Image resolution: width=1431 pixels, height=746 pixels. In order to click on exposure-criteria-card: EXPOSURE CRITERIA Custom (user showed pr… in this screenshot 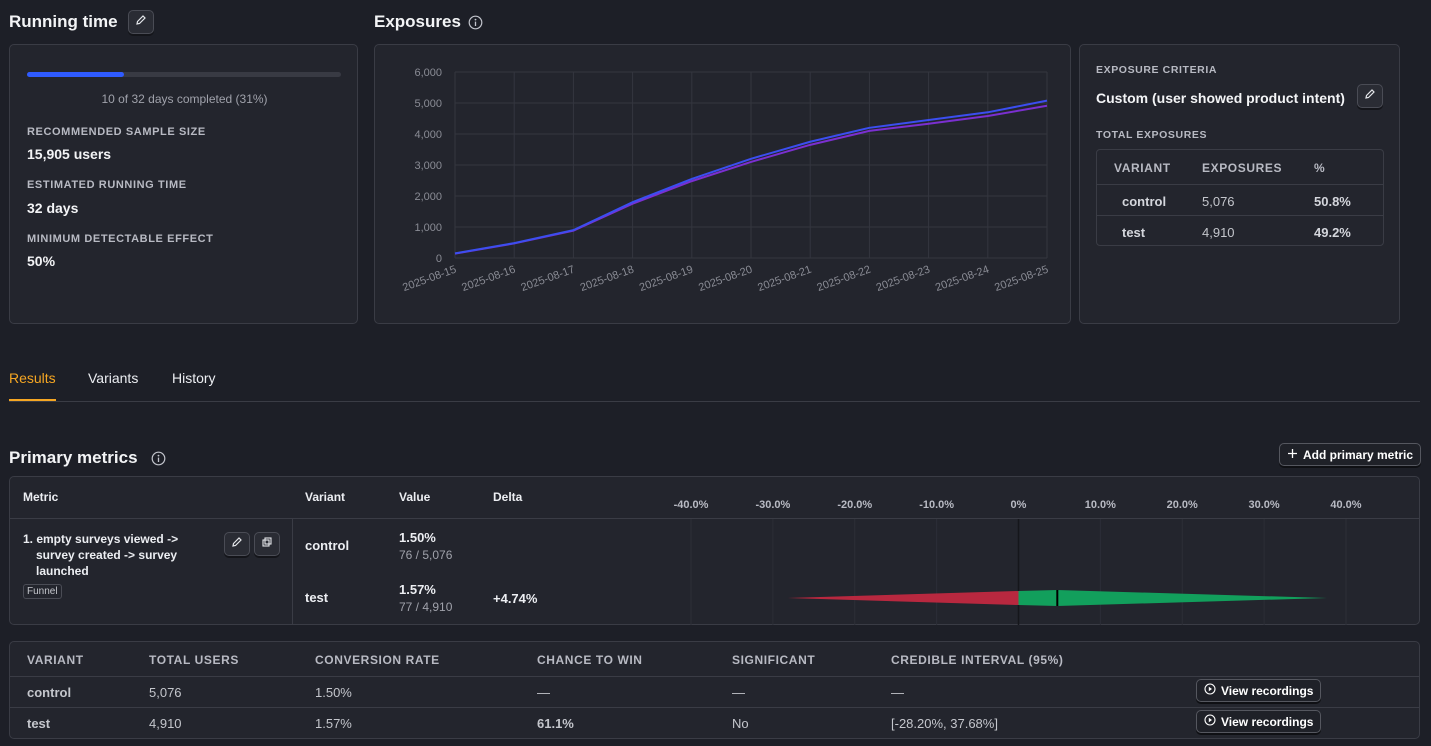, I will do `click(1239, 184)`.